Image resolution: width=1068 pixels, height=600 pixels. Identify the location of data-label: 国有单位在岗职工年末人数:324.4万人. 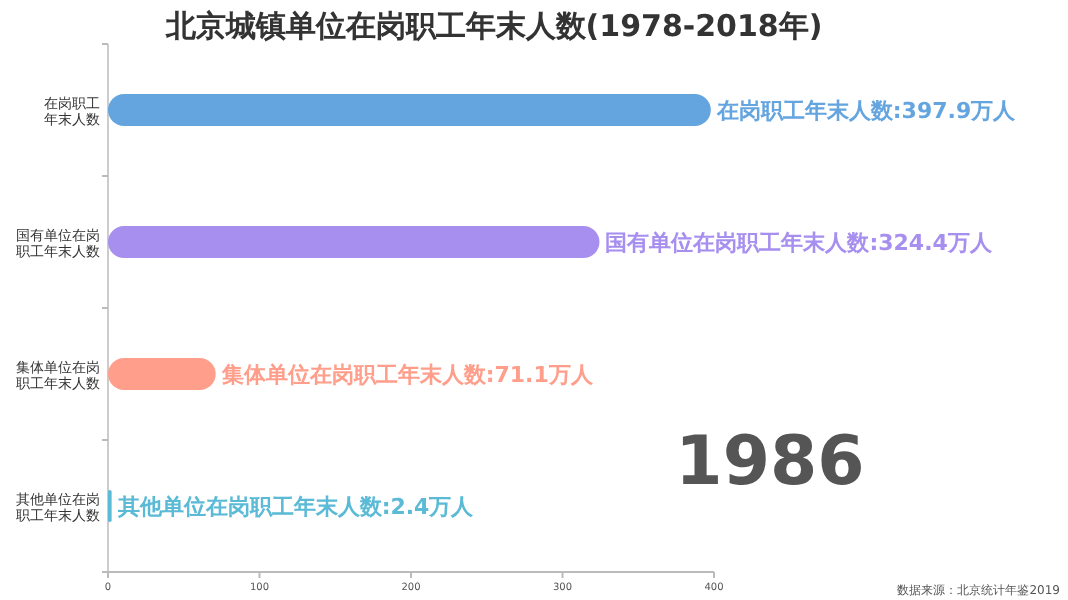
(799, 243).